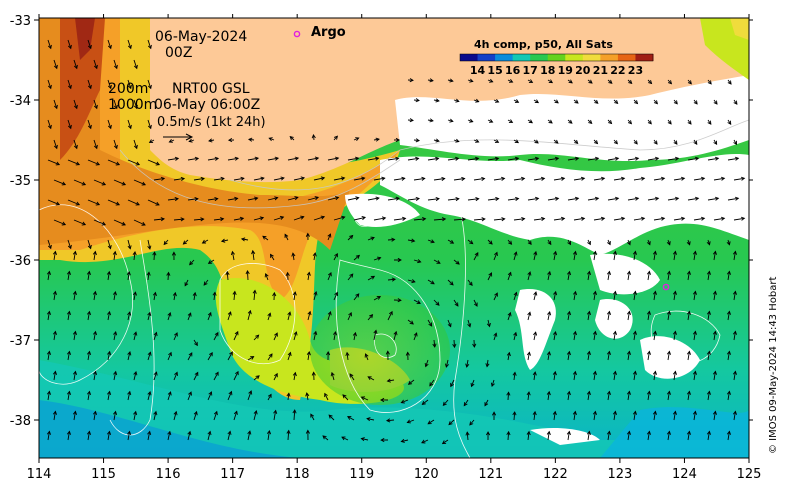 The height and width of the screenshot is (492, 791). I want to click on contour-1000m-label: 1000m, so click(133, 105).